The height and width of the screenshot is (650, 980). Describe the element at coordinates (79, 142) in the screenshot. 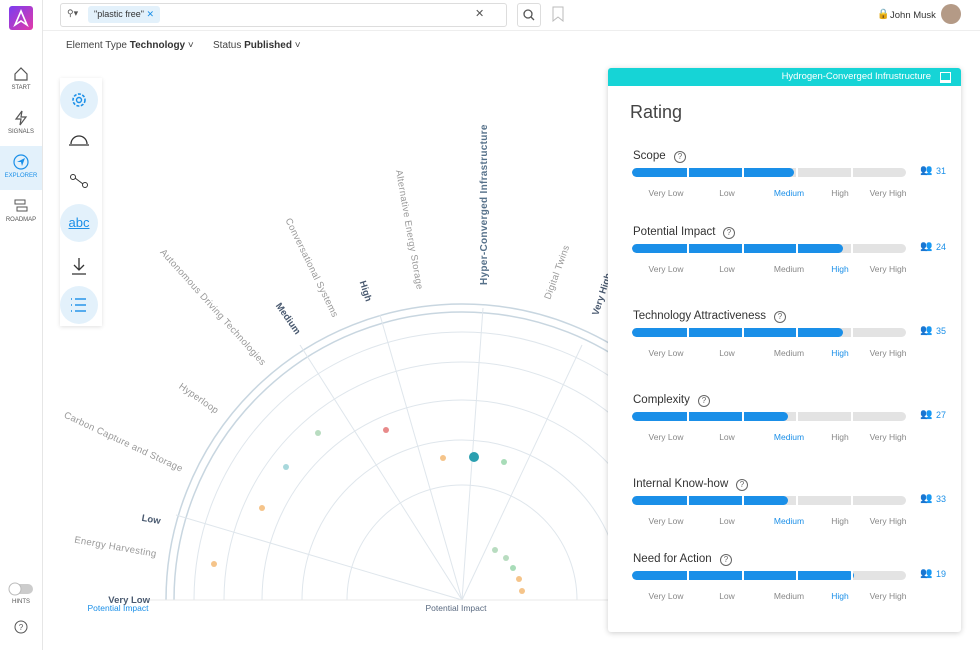

I see `arc-tool` at that location.